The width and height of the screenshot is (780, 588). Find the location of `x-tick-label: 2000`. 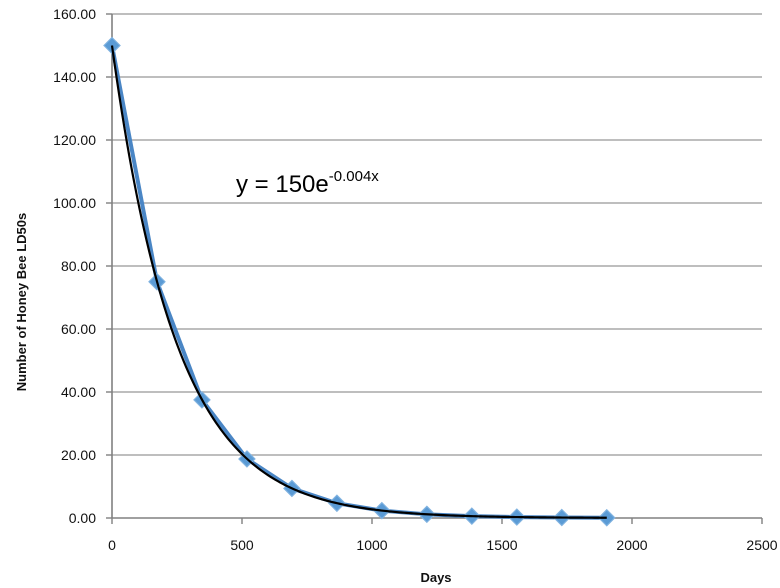

x-tick-label: 2000 is located at coordinates (631, 545).